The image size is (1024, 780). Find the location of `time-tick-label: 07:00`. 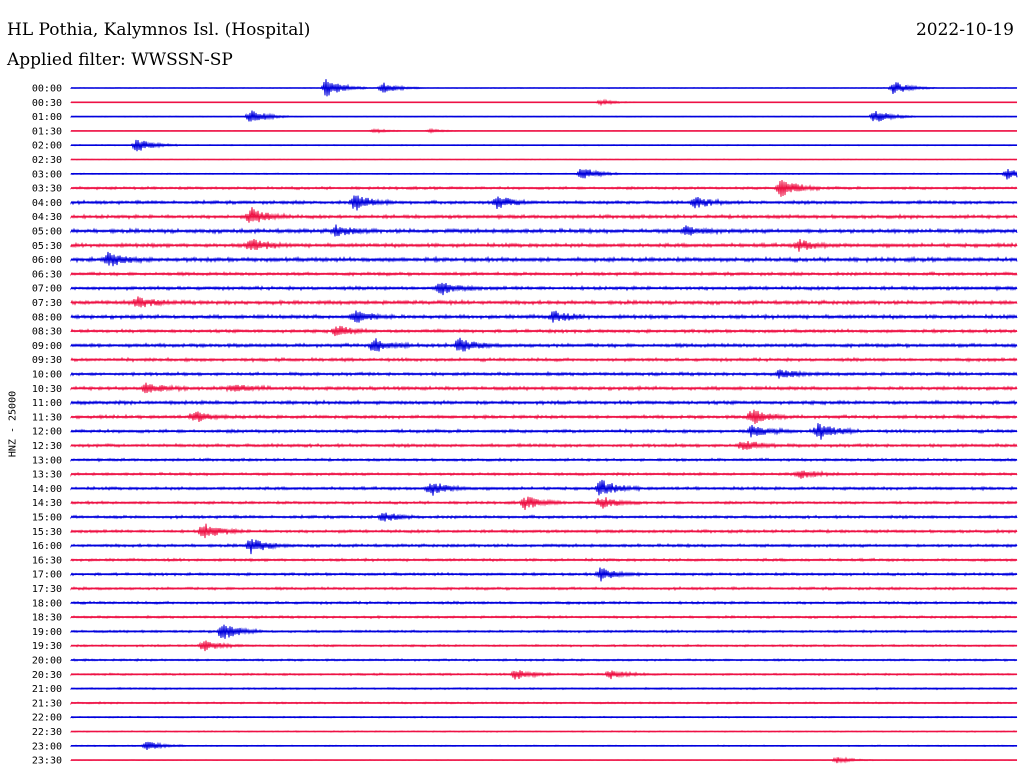

time-tick-label: 07:00 is located at coordinates (47, 289).